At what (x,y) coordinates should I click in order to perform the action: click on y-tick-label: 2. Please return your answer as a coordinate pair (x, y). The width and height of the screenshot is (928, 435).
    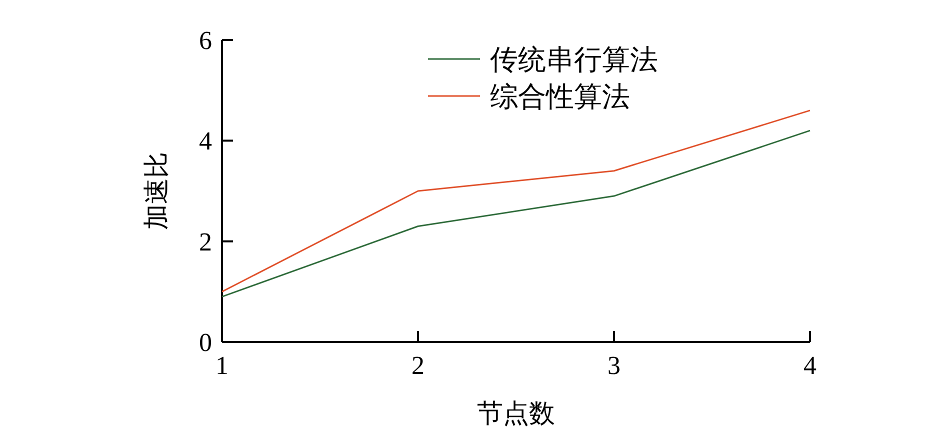
    Looking at the image, I should click on (205, 241).